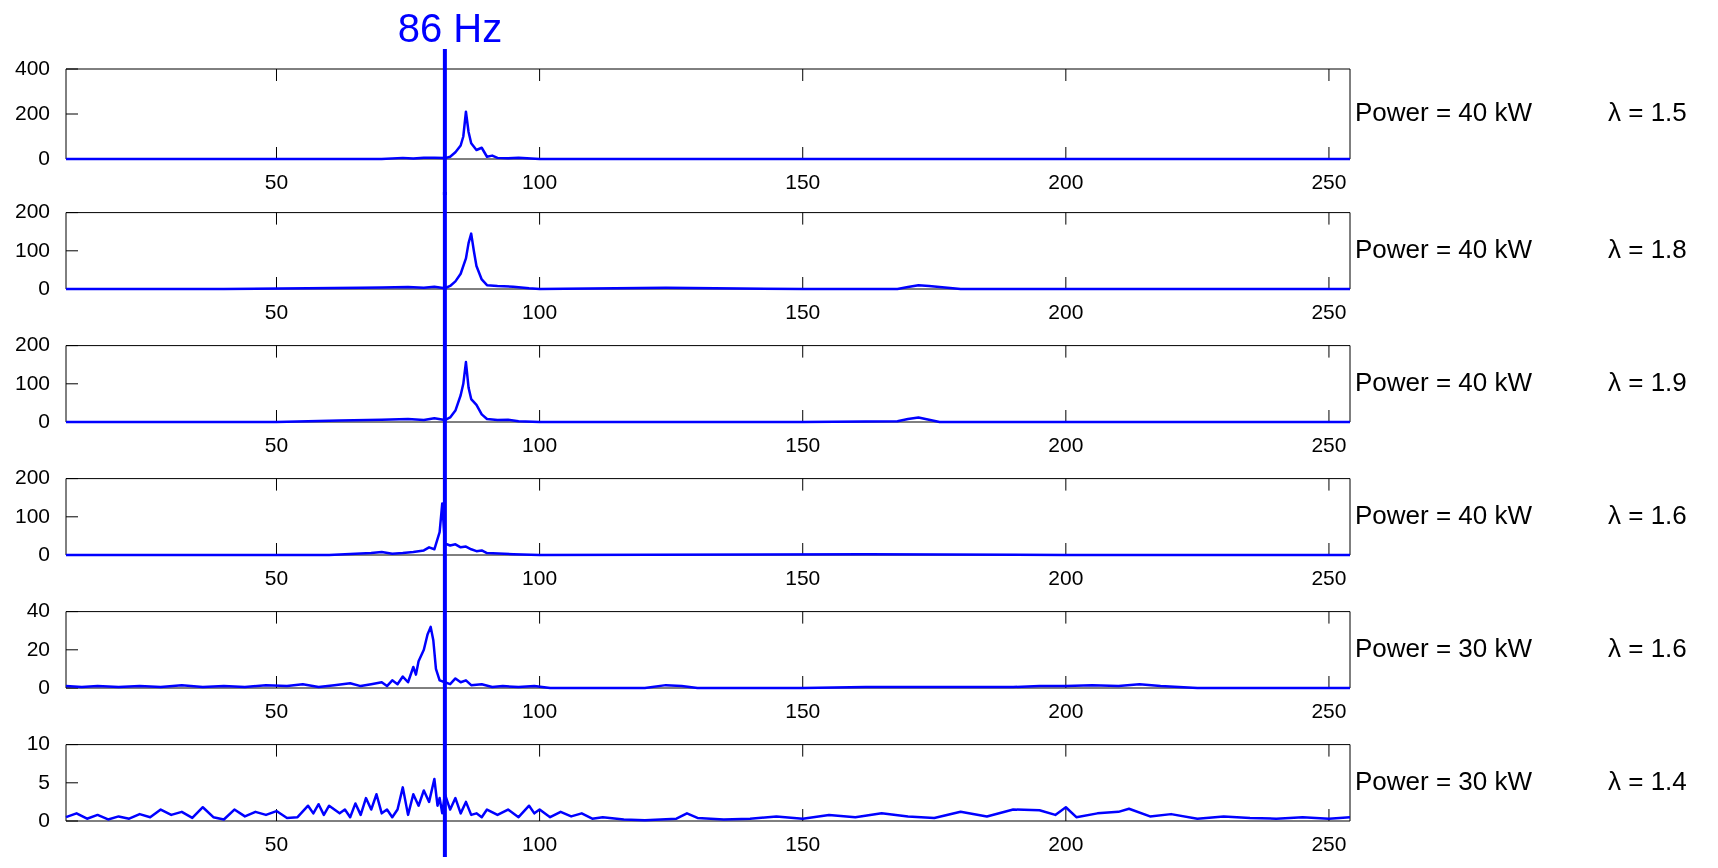  I want to click on text: λ = 1.8, so click(1647, 248).